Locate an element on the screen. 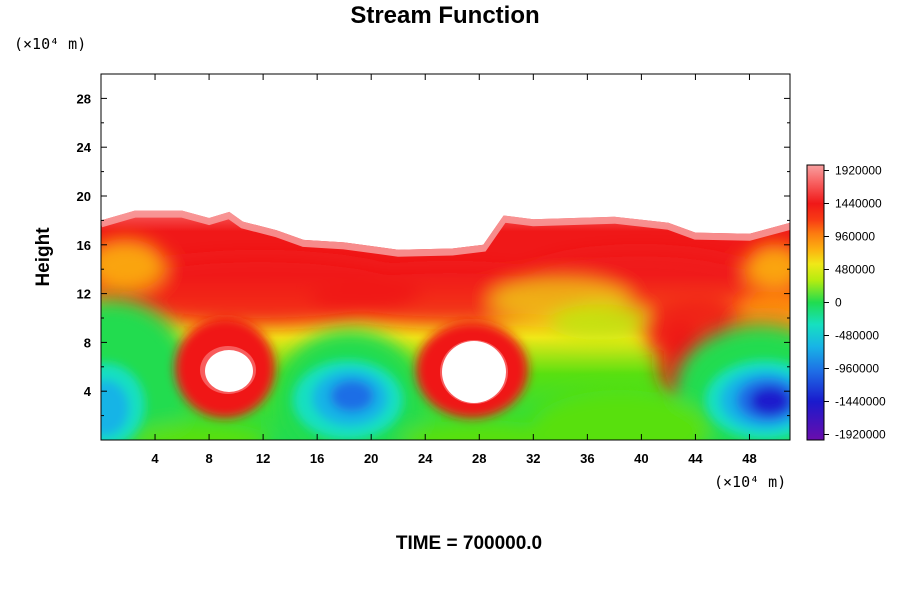 This screenshot has height=600, width=900. colorbar-label: -480000 is located at coordinates (857, 336).